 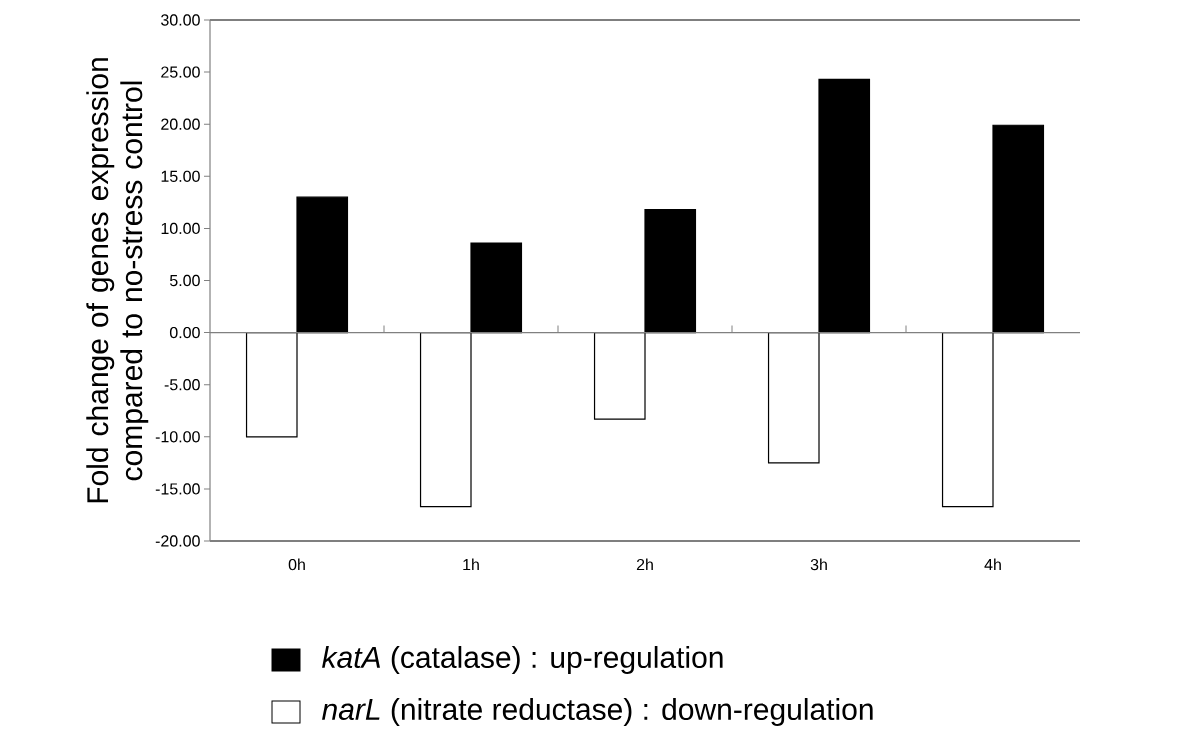 I want to click on y-tick-label: 25.00, so click(x=180, y=72).